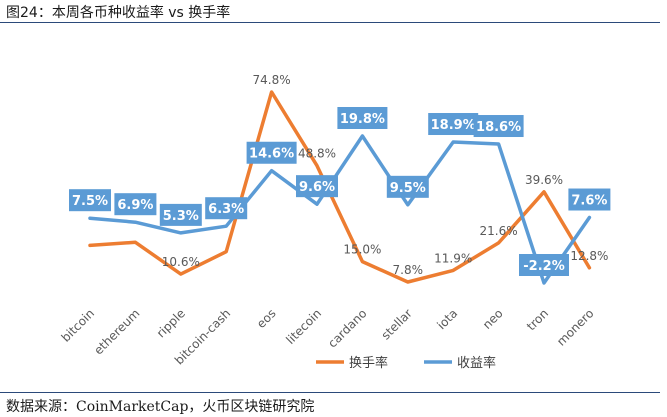  I want to click on return-label-monero: 7.6%, so click(589, 201).